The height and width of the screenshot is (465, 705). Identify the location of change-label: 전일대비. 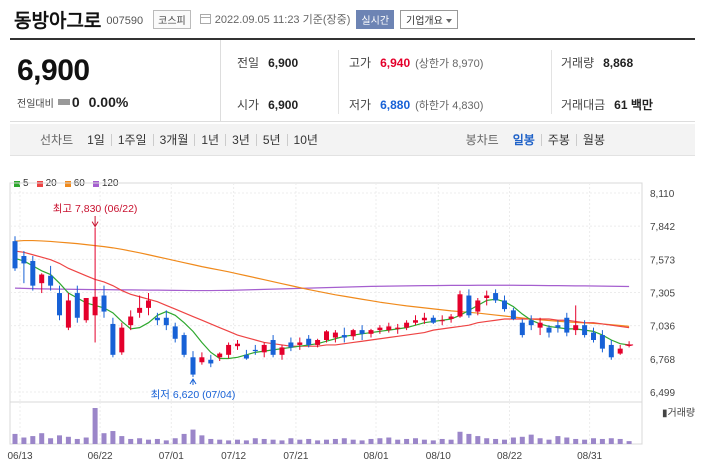
(35, 104).